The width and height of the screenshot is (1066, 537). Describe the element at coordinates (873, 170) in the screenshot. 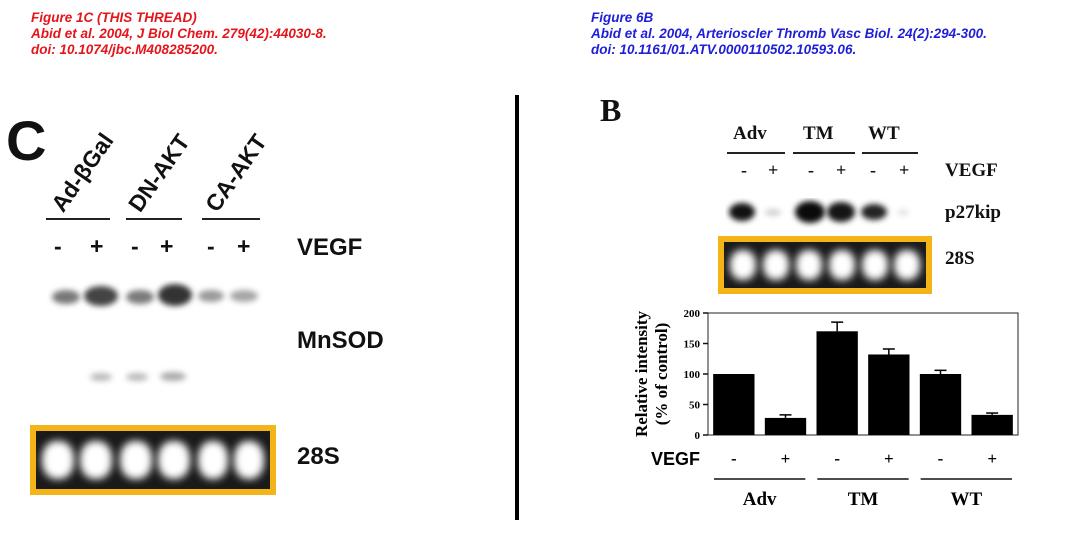

I see `right-sign-4: -` at that location.